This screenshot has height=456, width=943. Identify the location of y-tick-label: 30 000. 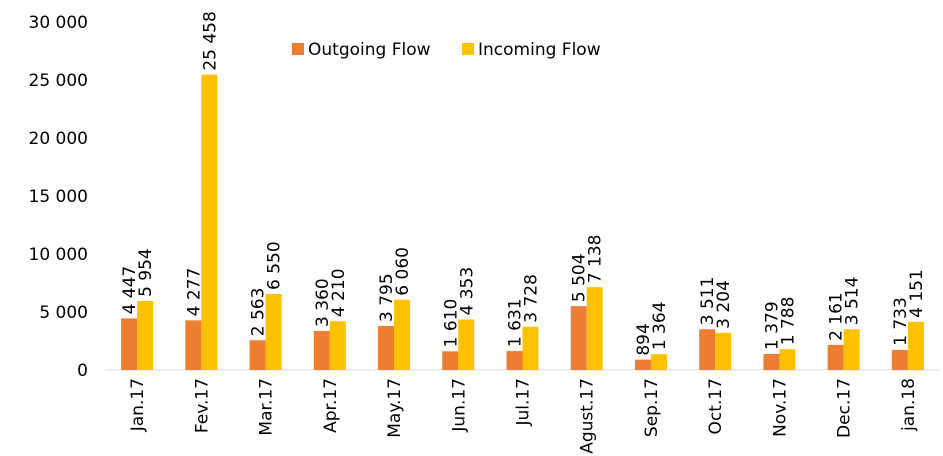
(58, 23).